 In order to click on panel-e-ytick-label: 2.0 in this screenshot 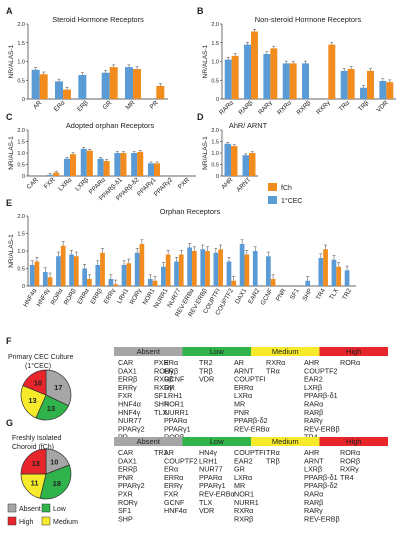, I will do `click(21, 217)`.